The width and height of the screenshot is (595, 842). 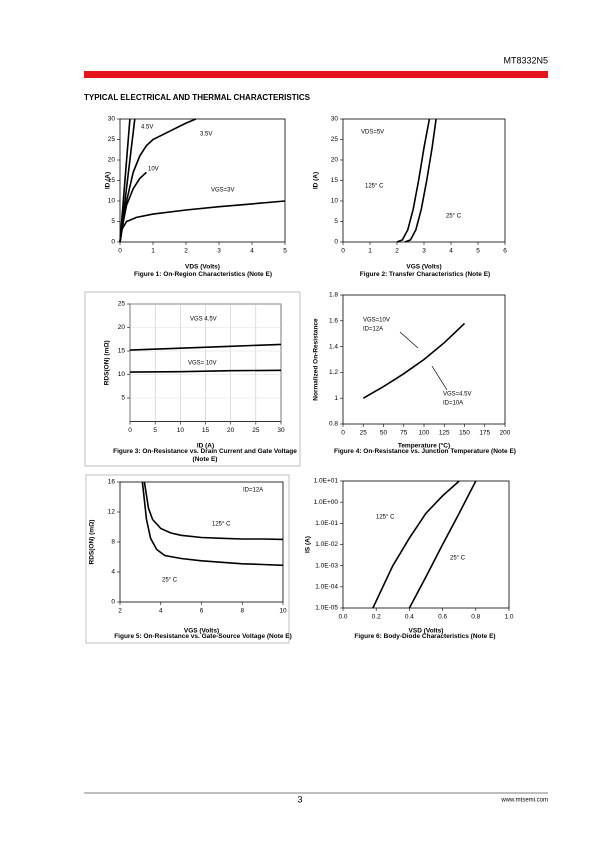 What do you see at coordinates (409, 340) in the screenshot?
I see `arrow` at bounding box center [409, 340].